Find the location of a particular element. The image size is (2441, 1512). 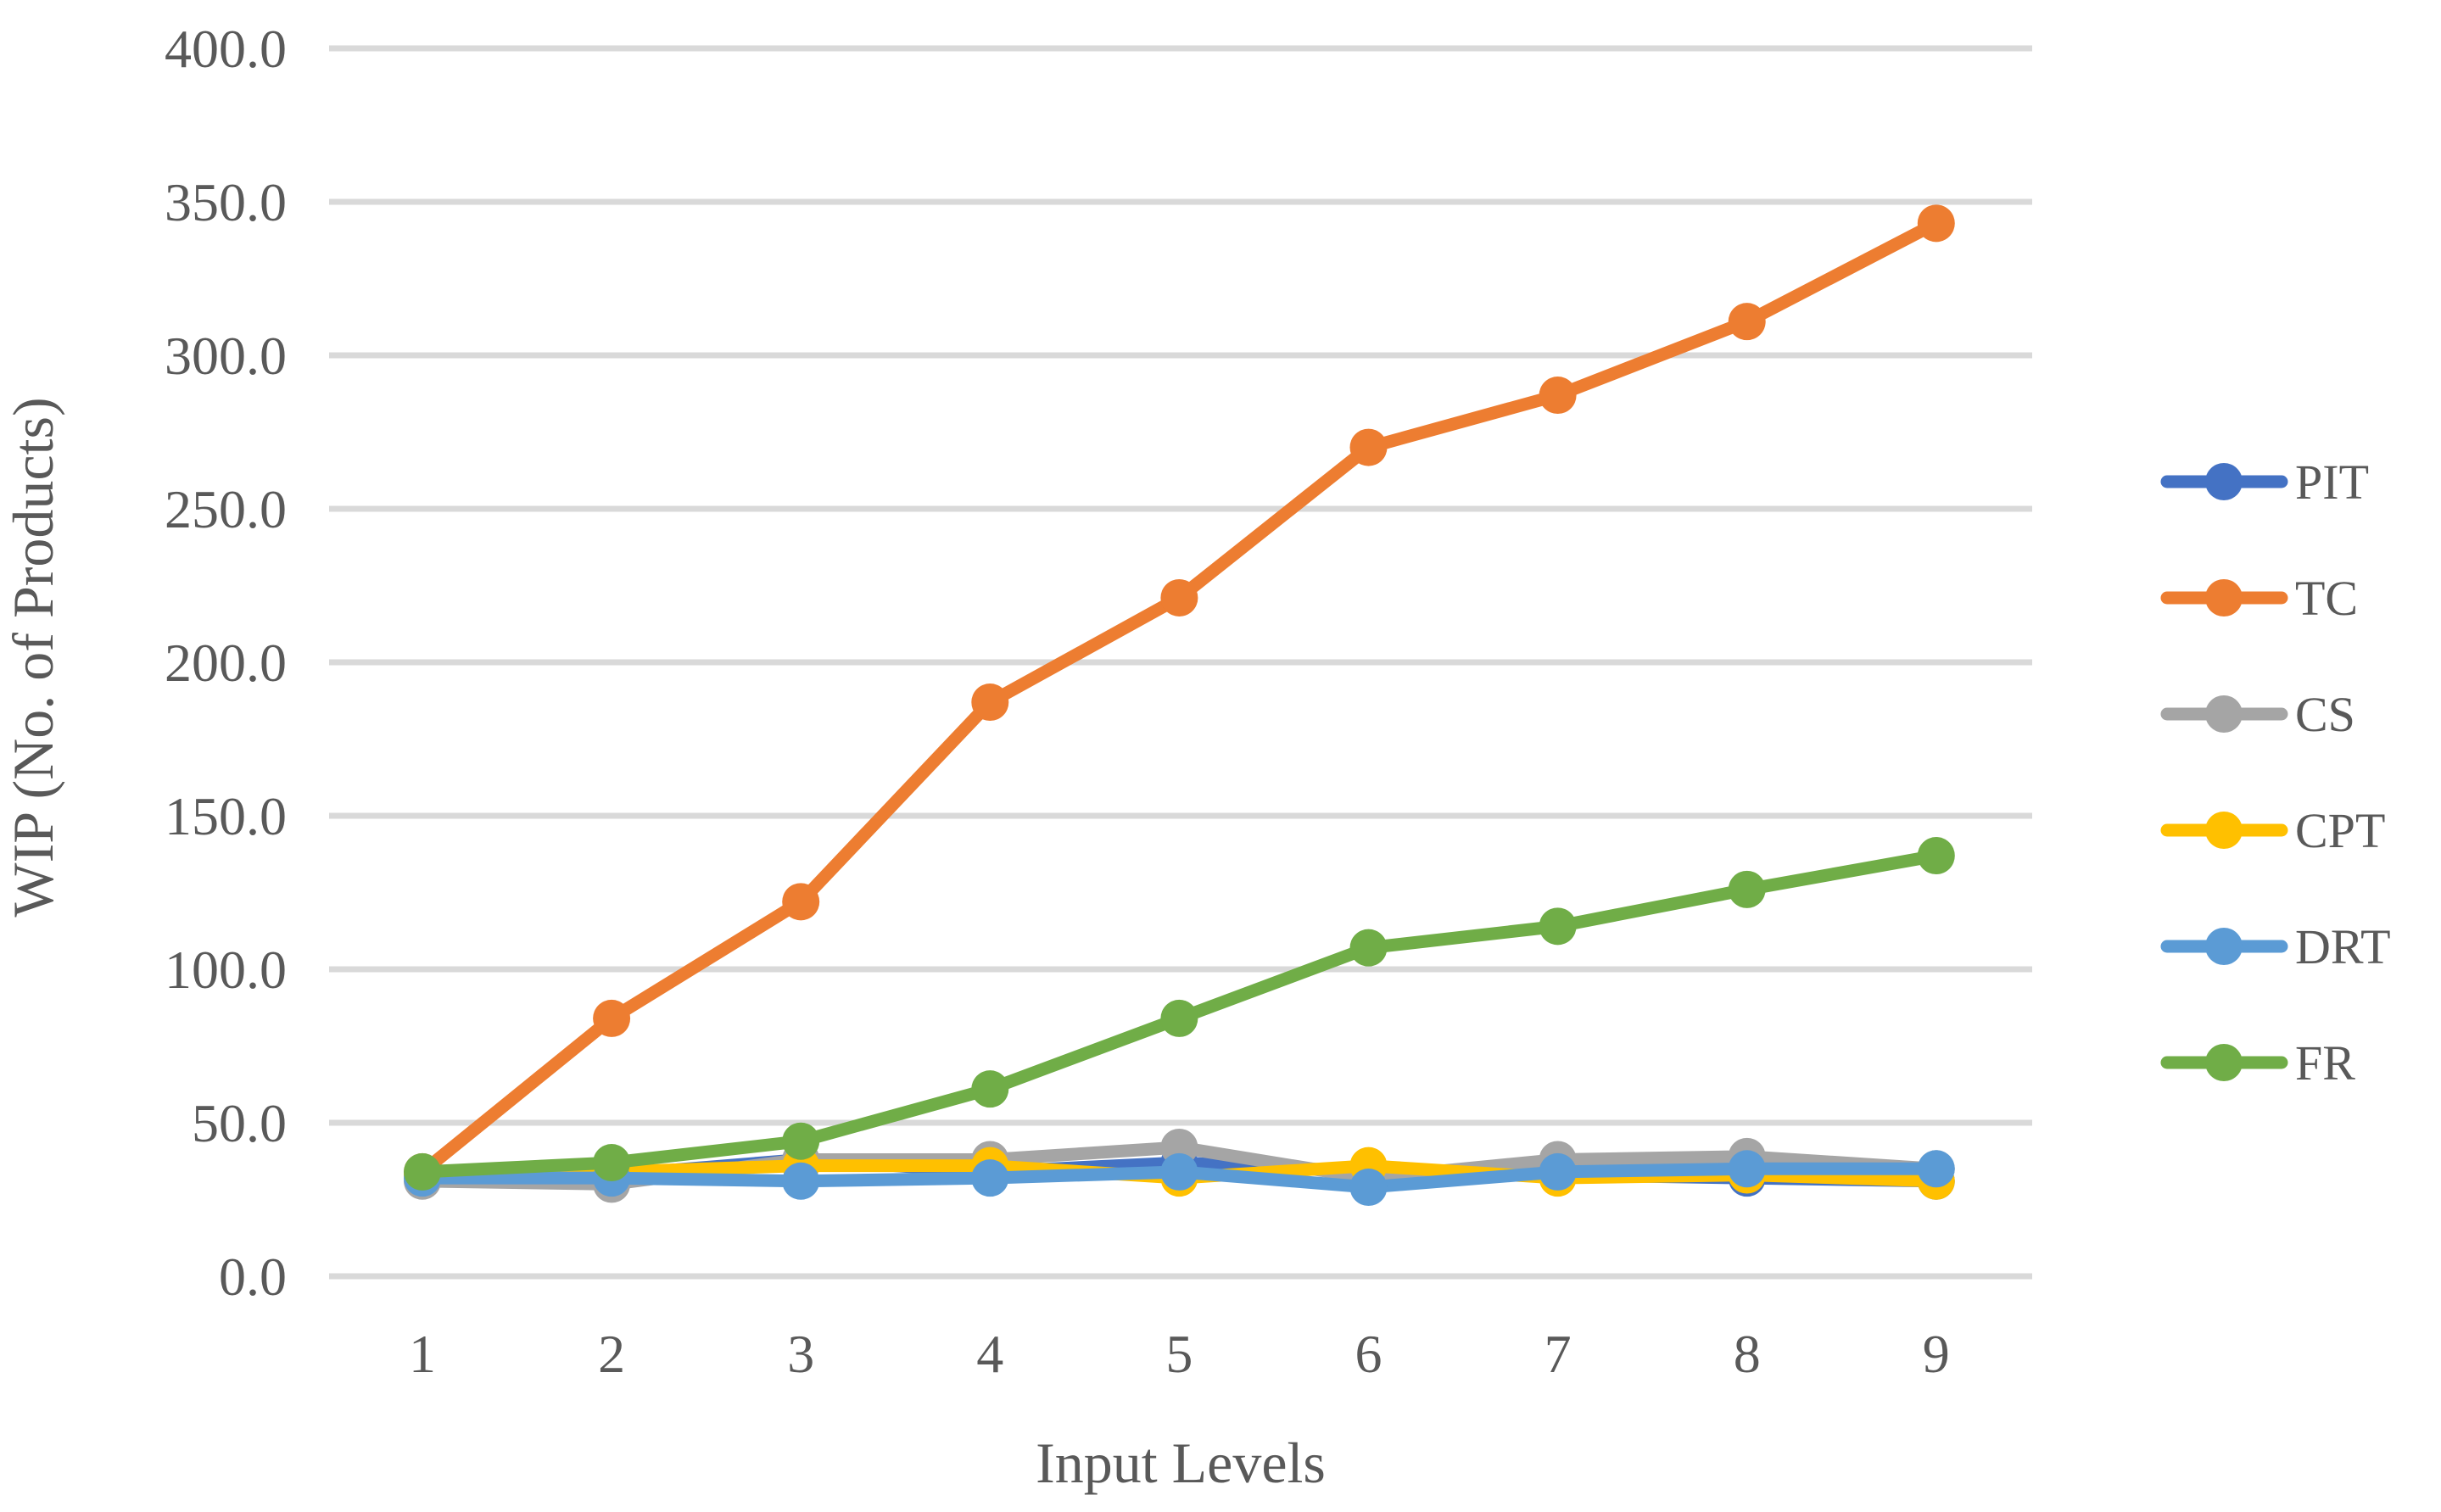

y-tick-label: 400.0 is located at coordinates (226, 49).